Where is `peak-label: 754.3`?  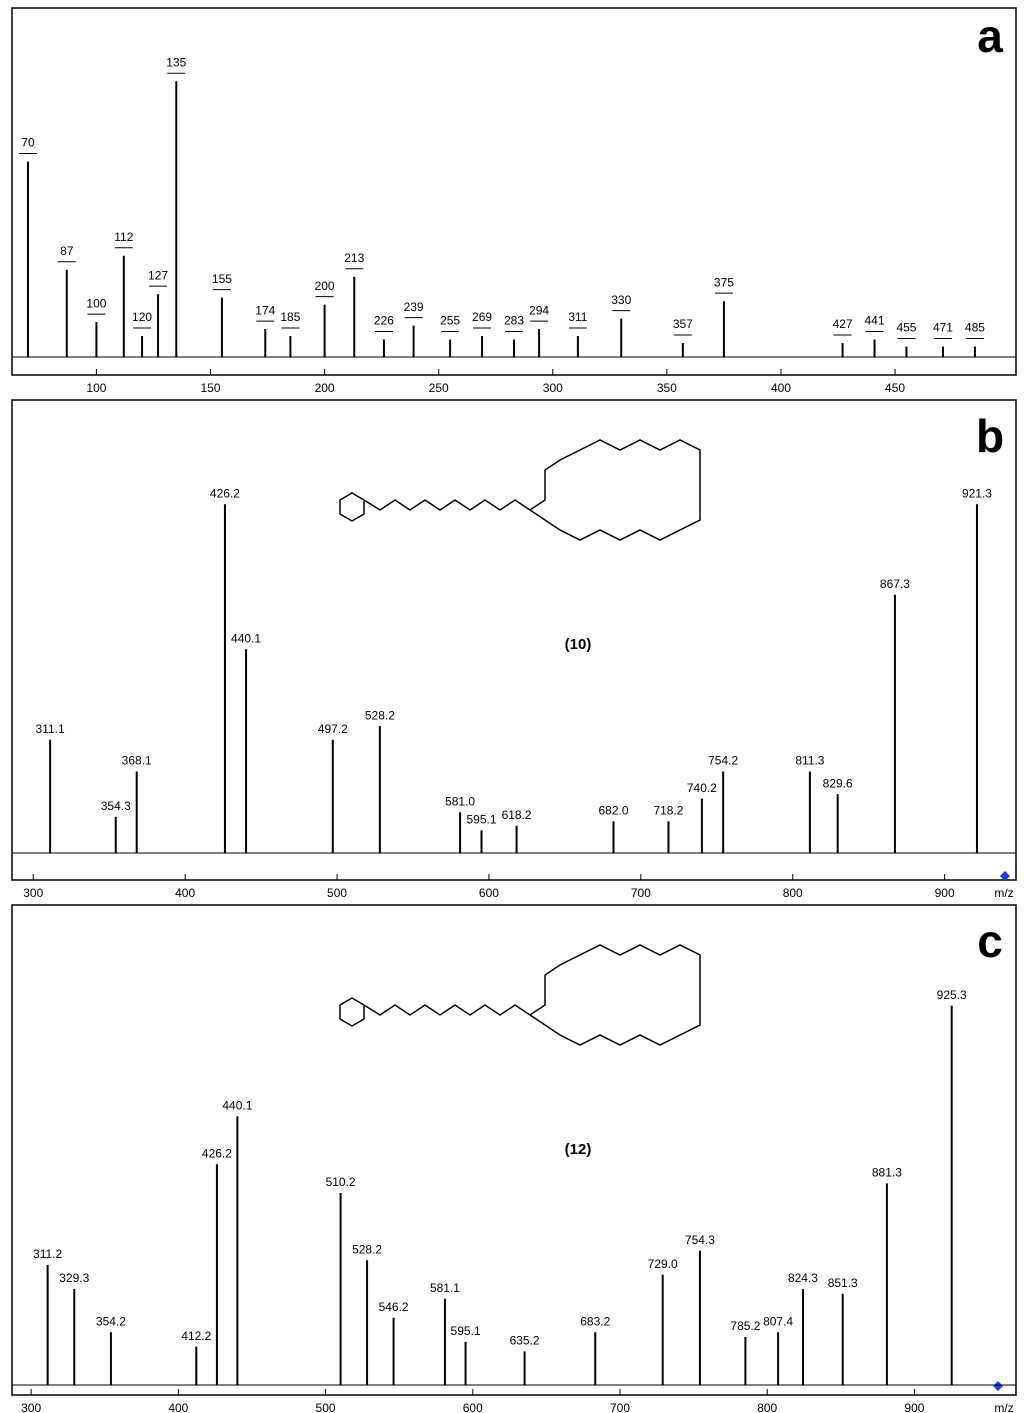 peak-label: 754.3 is located at coordinates (700, 1240).